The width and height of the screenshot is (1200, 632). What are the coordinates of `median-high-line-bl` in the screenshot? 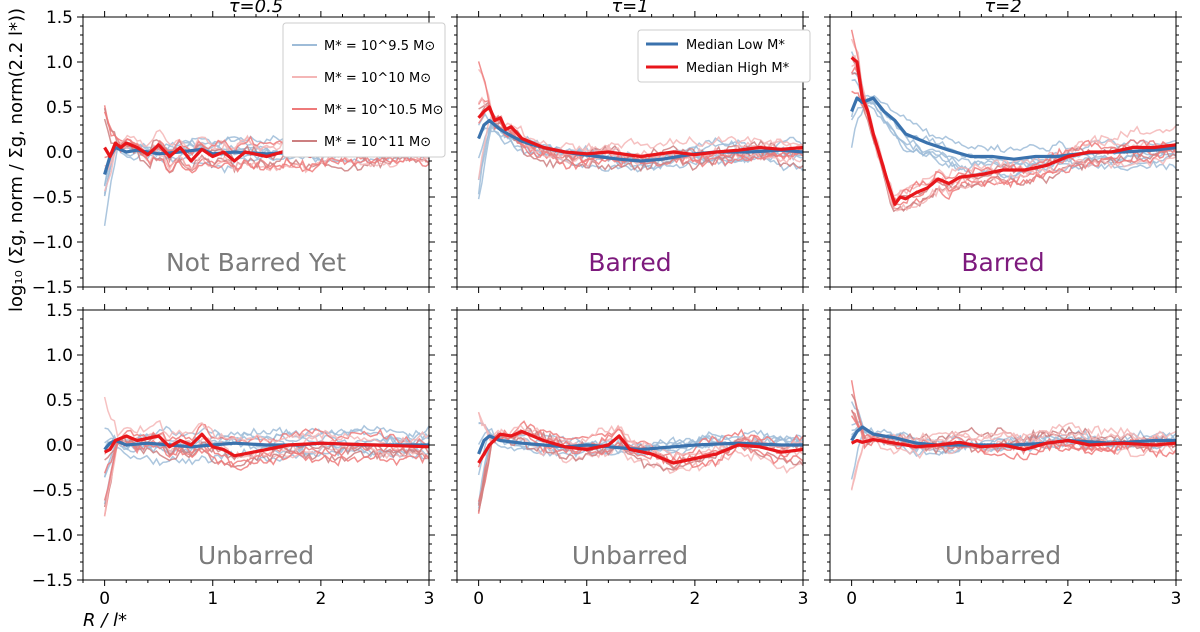 It's located at (266, 445).